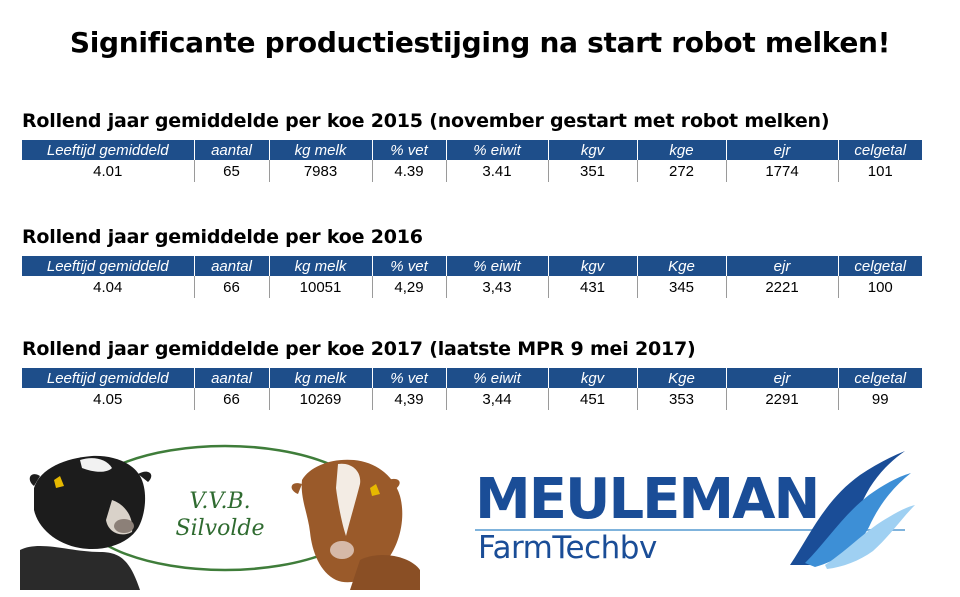 The width and height of the screenshot is (960, 597). I want to click on club-name-line2: Silvolde, so click(220, 528).